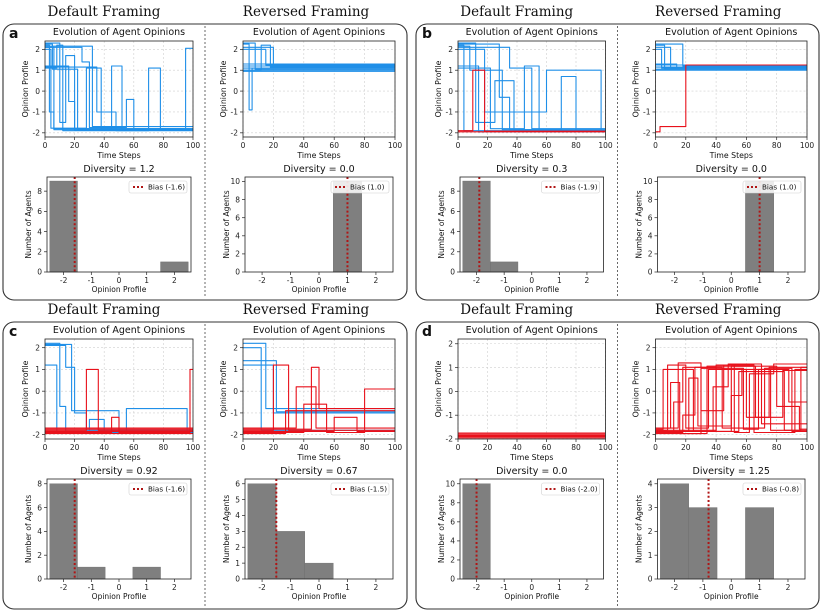 This screenshot has height=616, width=822. I want to click on diversity-title: Diversity = 1.2, so click(118, 169).